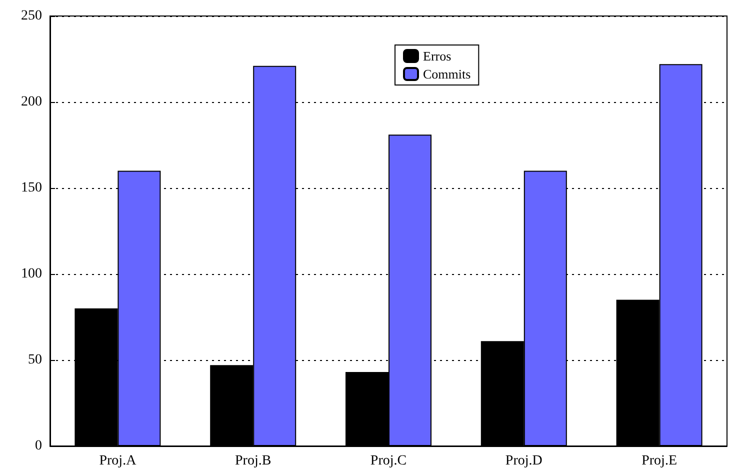 This screenshot has height=475, width=739. Describe the element at coordinates (523, 461) in the screenshot. I see `x-tick-label: Proj.D` at that location.